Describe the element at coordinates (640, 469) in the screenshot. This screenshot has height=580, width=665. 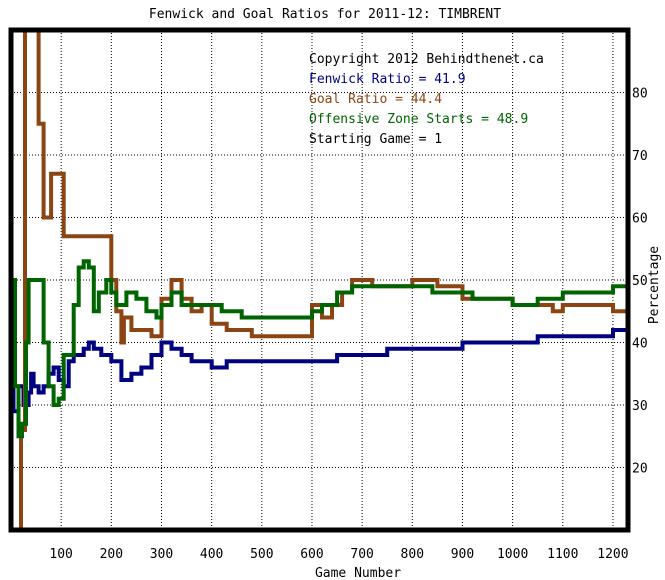
I see `y-tick-label: 20` at that location.